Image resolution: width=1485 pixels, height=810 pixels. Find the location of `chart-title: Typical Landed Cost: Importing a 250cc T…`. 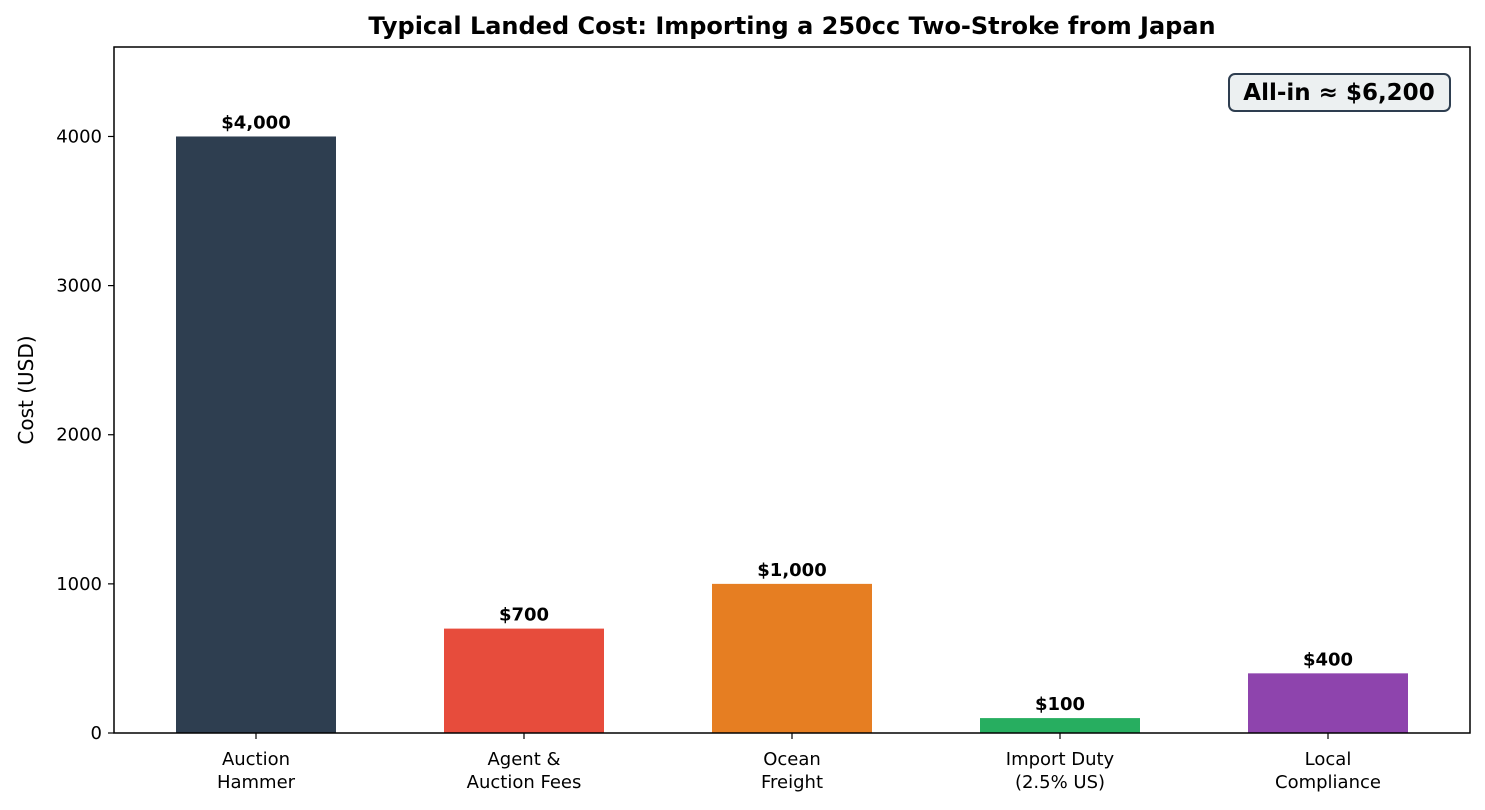

chart-title: Typical Landed Cost: Importing a 250cc T… is located at coordinates (791, 26).